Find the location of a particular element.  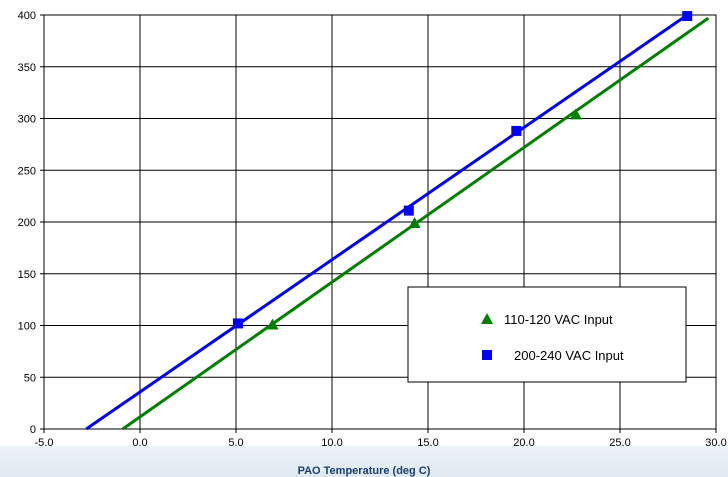

y-tick-label: 150 is located at coordinates (27, 275).